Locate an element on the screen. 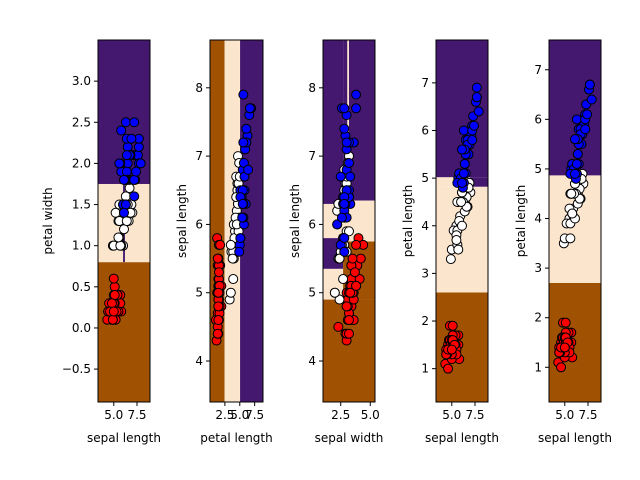 The image size is (640, 480). subplot-5: 5.0 7.5 1 2 3 4 5 6 7 sepal length petal length is located at coordinates (563, 242).